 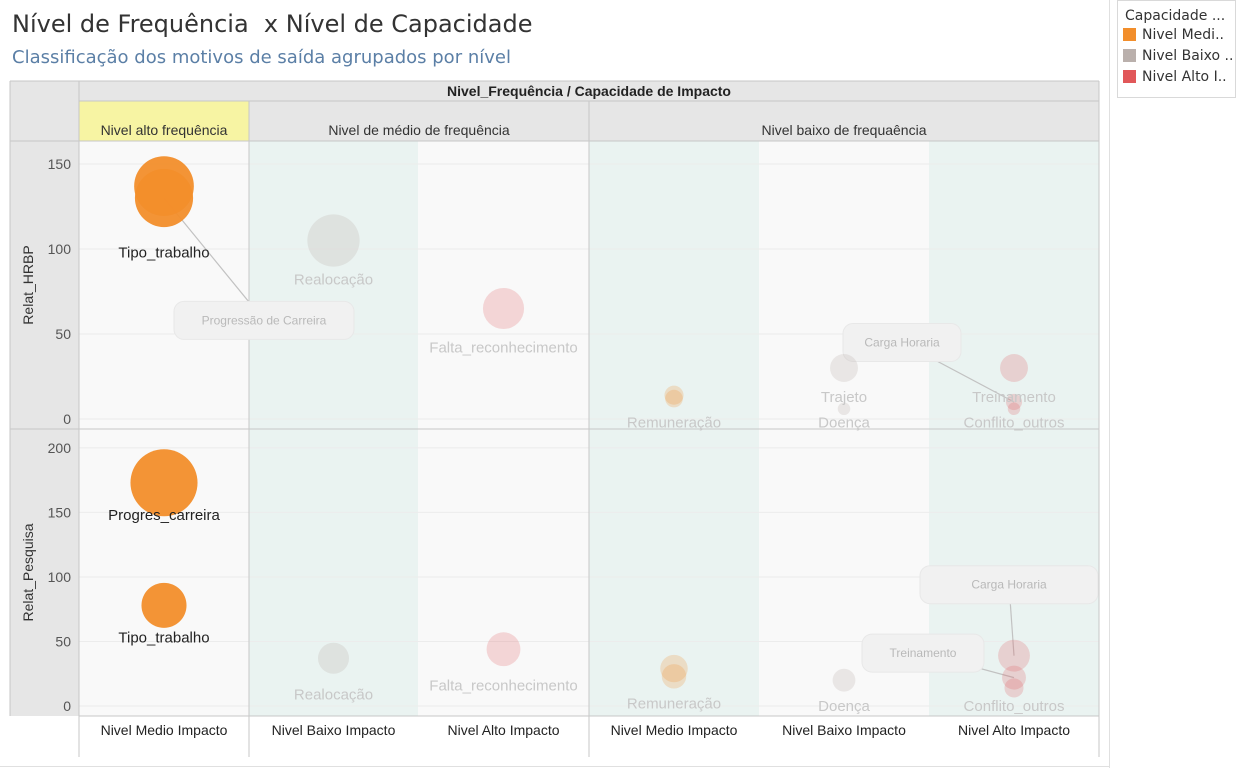 I want to click on point-label: Progres_carreira, so click(x=164, y=515).